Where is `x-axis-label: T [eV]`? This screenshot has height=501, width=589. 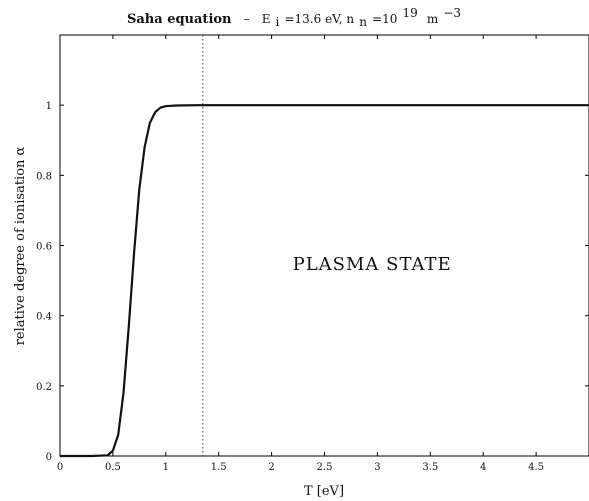 x-axis-label: T [eV] is located at coordinates (324, 491).